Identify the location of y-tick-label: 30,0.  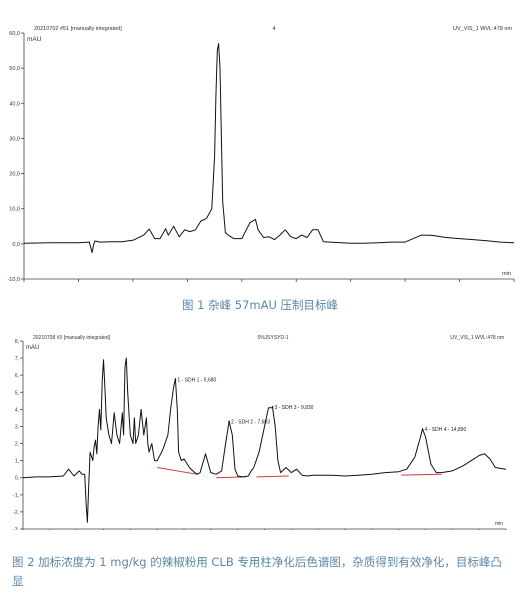
(14, 139).